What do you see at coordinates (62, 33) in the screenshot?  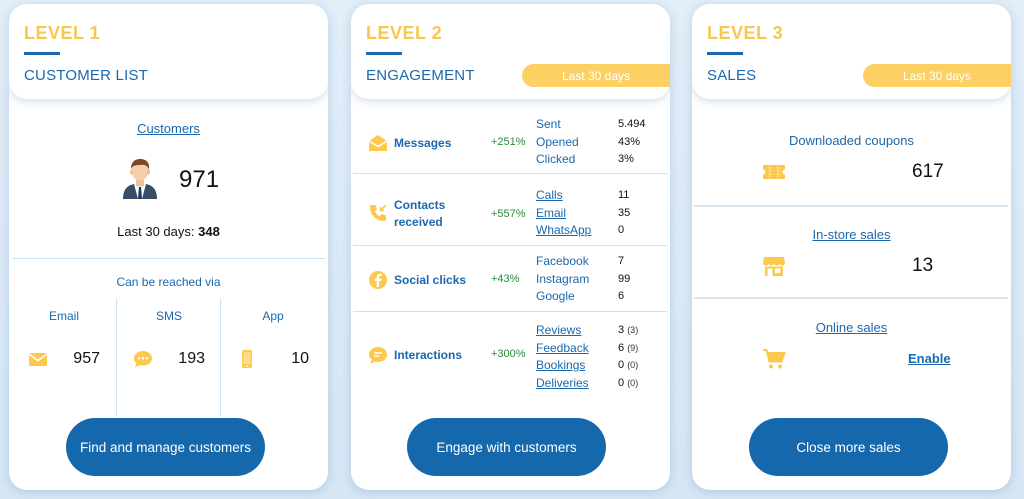 I see `level-label: LEVEL 1` at bounding box center [62, 33].